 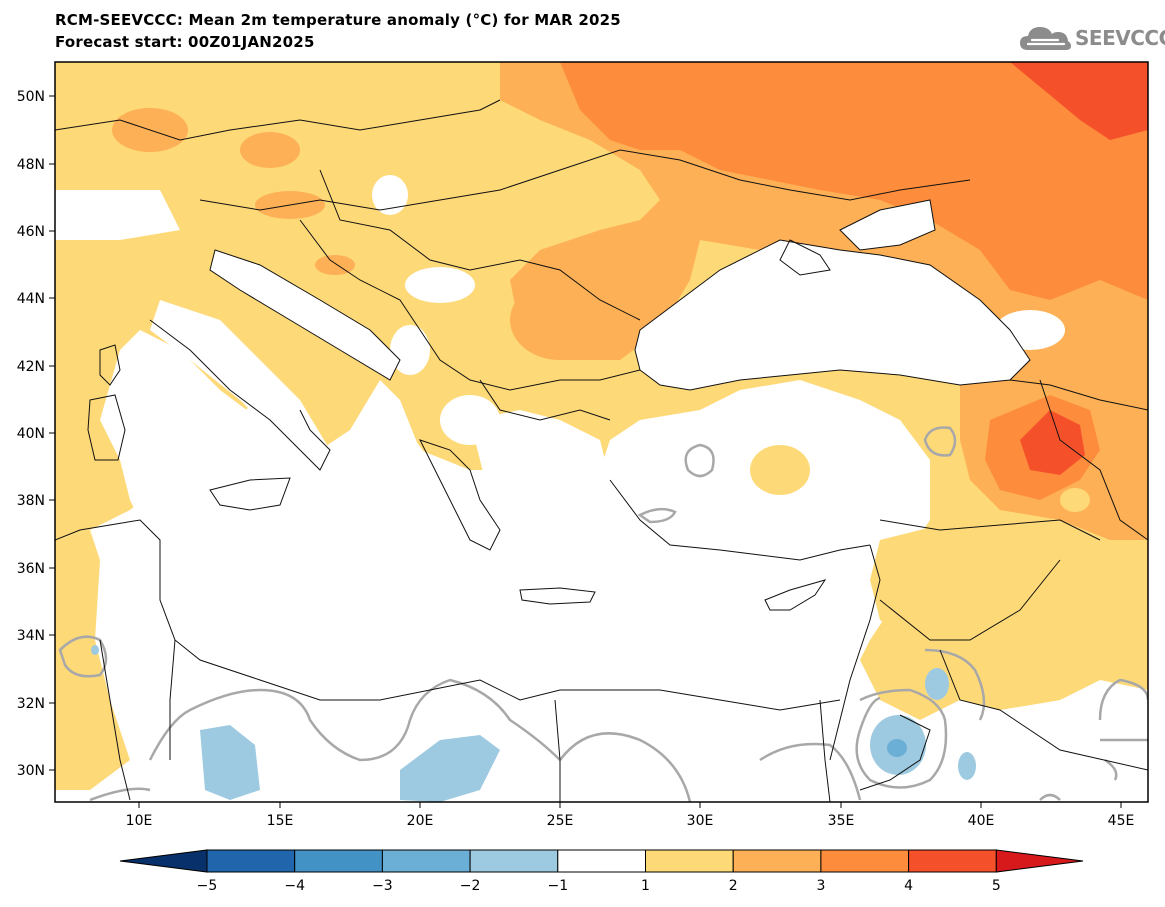 What do you see at coordinates (31, 367) in the screenshot?
I see `lat-tick: 42N` at bounding box center [31, 367].